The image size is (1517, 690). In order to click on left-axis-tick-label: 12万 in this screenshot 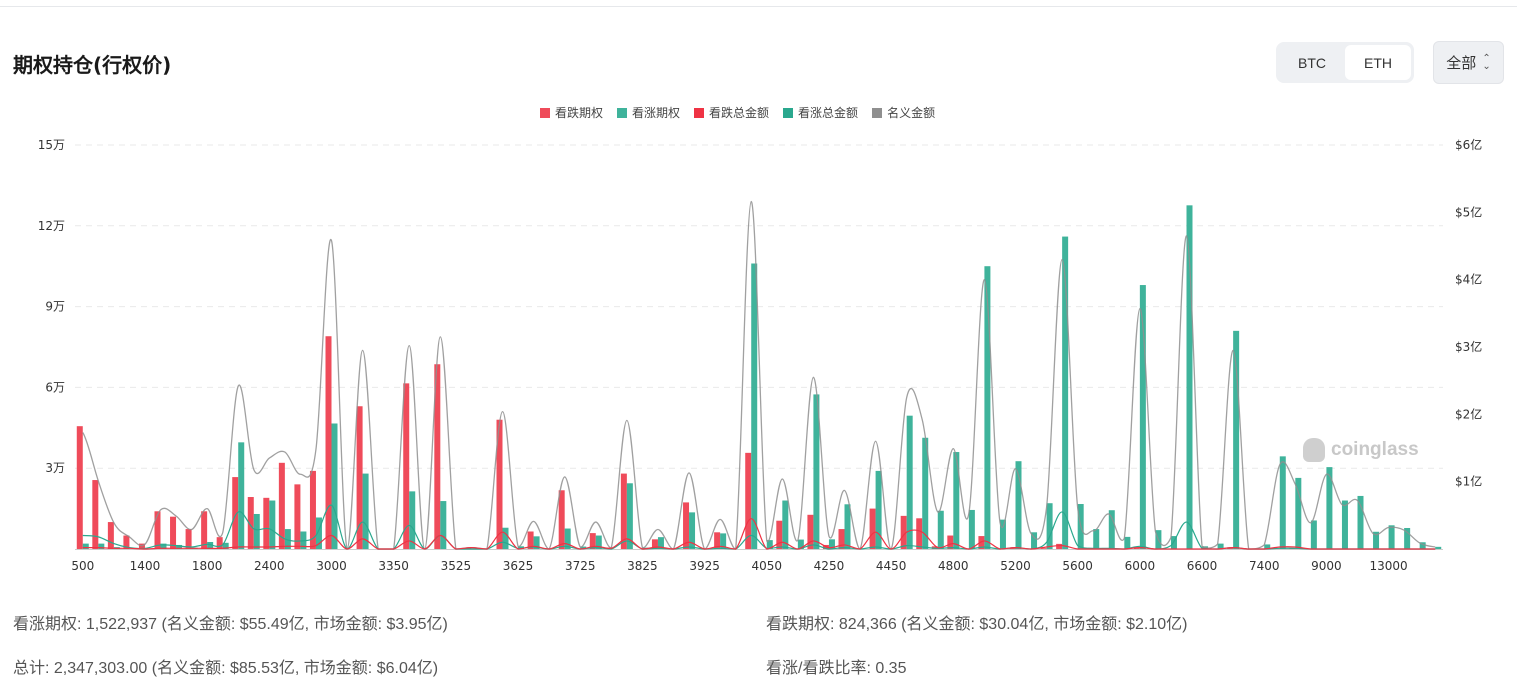, I will do `click(51, 226)`.